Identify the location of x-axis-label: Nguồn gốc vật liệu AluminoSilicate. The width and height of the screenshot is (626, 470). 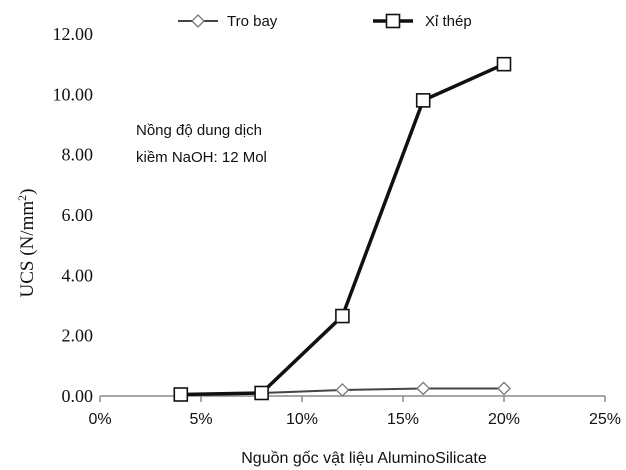
(364, 458).